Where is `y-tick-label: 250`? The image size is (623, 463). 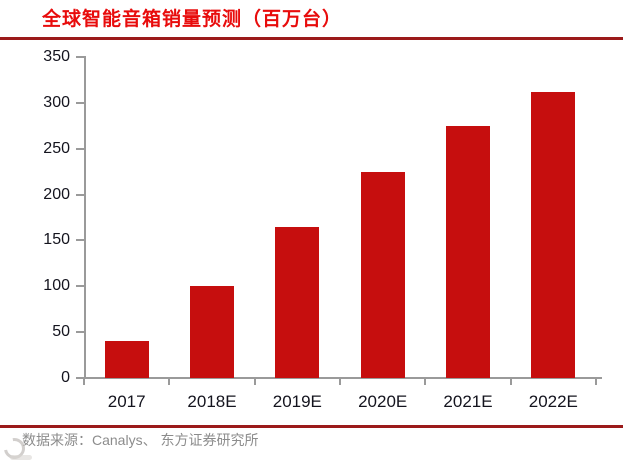 y-tick-label: 250 is located at coordinates (56, 148).